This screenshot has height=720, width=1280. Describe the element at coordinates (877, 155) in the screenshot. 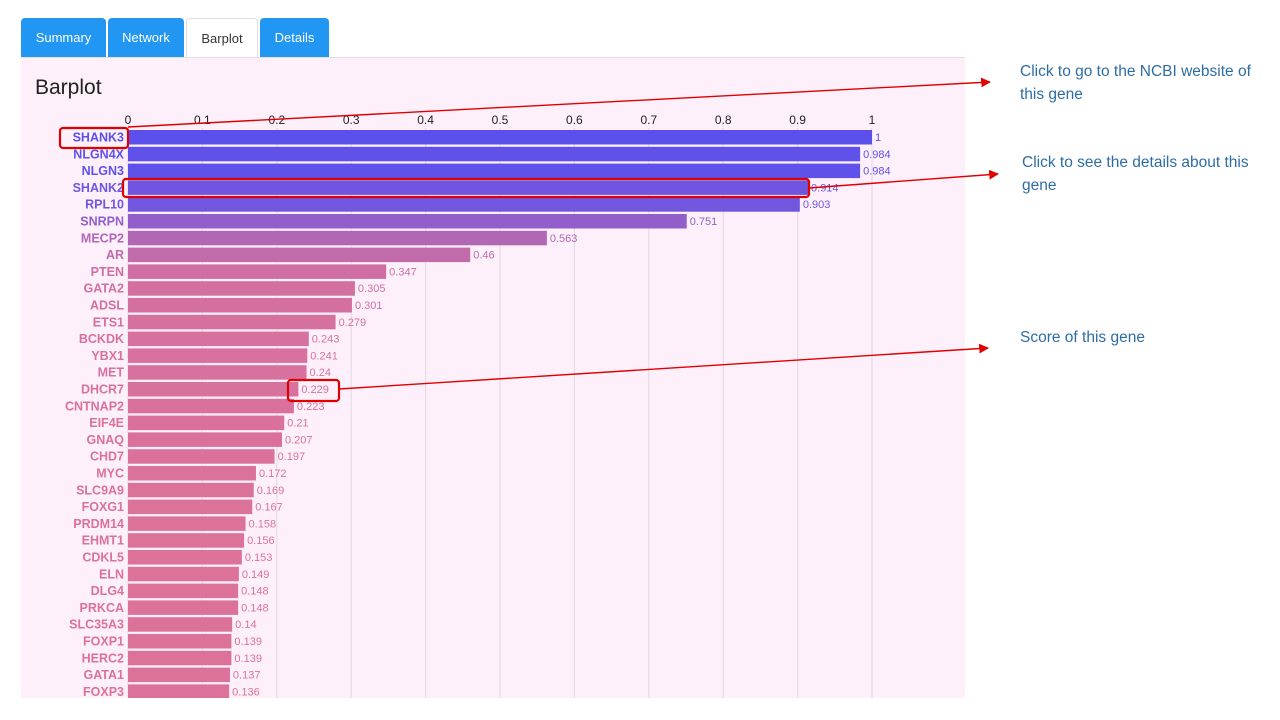

I see `bar-value-label: 0.984` at that location.